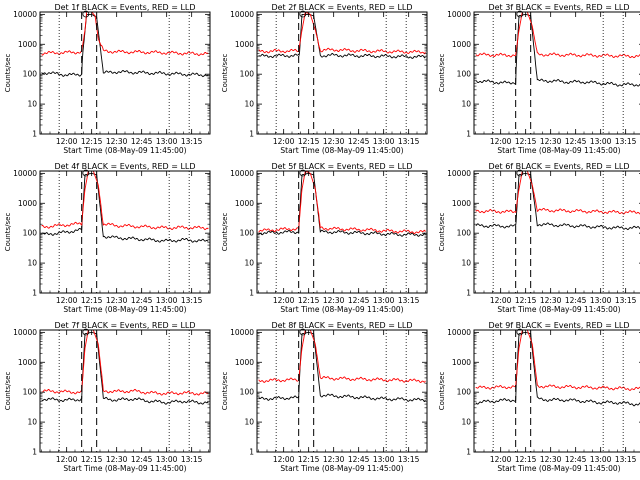 The image size is (640, 480). Describe the element at coordinates (124, 325) in the screenshot. I see `panel-title: Det 7f BLACK = Events, RED = LLD` at that location.